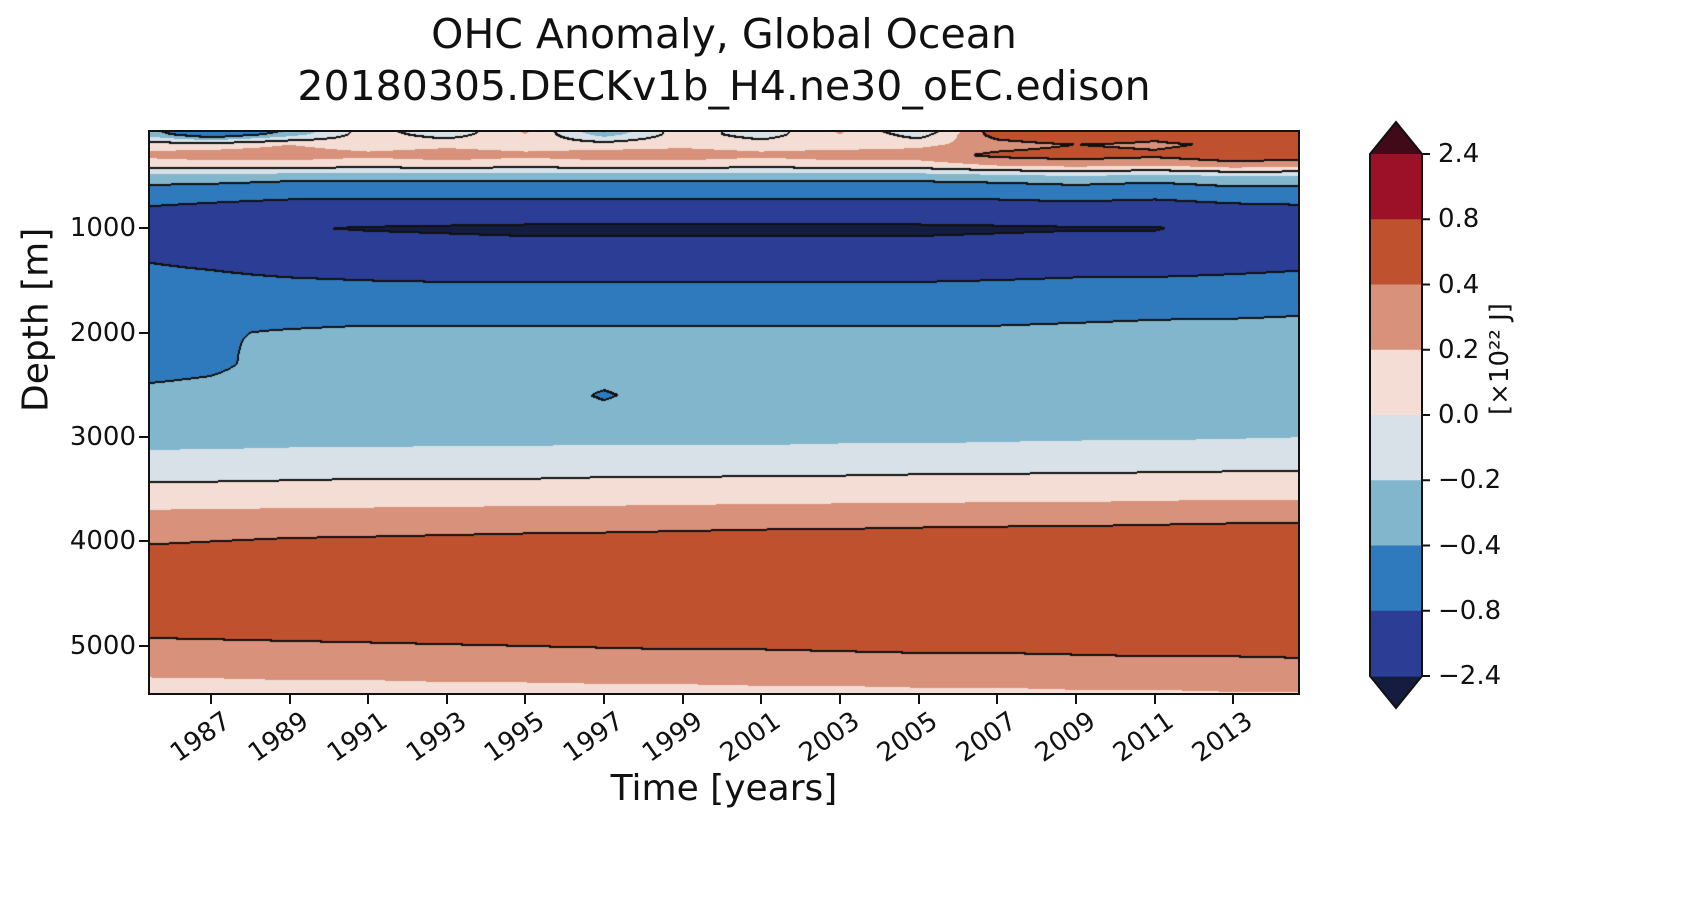 This screenshot has height=910, width=1698. What do you see at coordinates (724, 34) in the screenshot?
I see `chart-title: OHC Anomaly, Global Ocean` at bounding box center [724, 34].